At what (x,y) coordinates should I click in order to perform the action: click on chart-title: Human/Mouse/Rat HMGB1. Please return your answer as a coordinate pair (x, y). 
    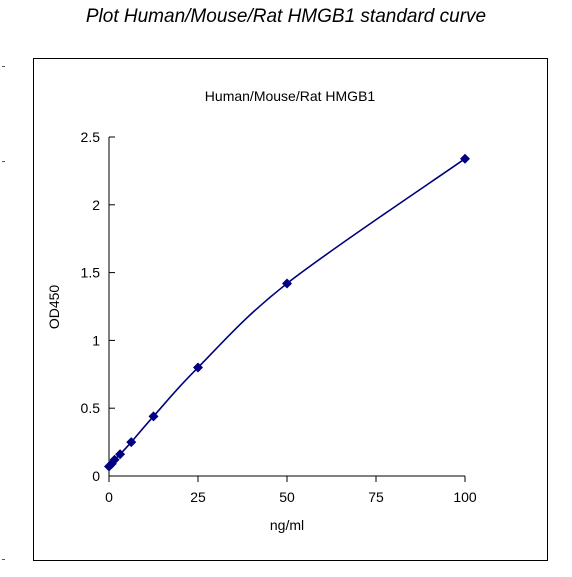
    Looking at the image, I should click on (290, 96).